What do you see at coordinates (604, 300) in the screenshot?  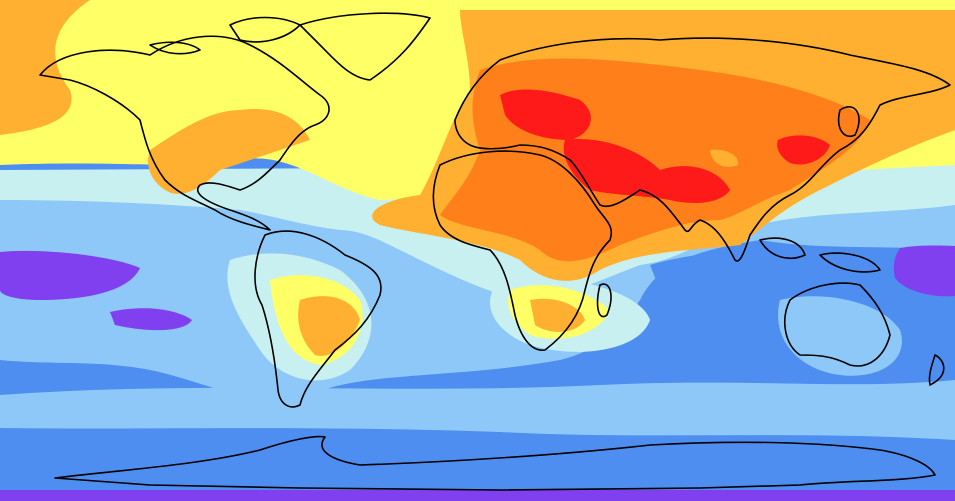 I see `coast-madagascar` at bounding box center [604, 300].